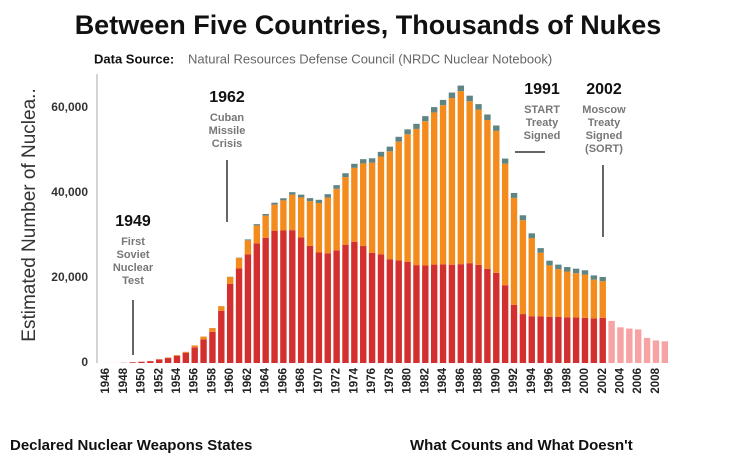 This screenshot has height=454, width=736. I want to click on x-tick-label: 2006, so click(638, 381).